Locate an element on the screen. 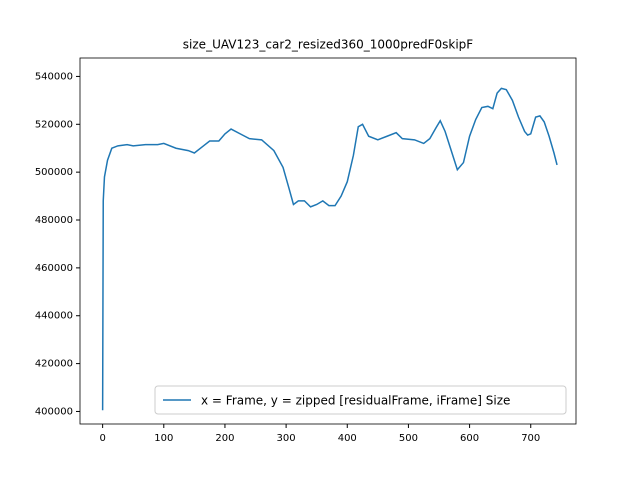 The height and width of the screenshot is (480, 640). x-tick-label: 400 is located at coordinates (347, 438).